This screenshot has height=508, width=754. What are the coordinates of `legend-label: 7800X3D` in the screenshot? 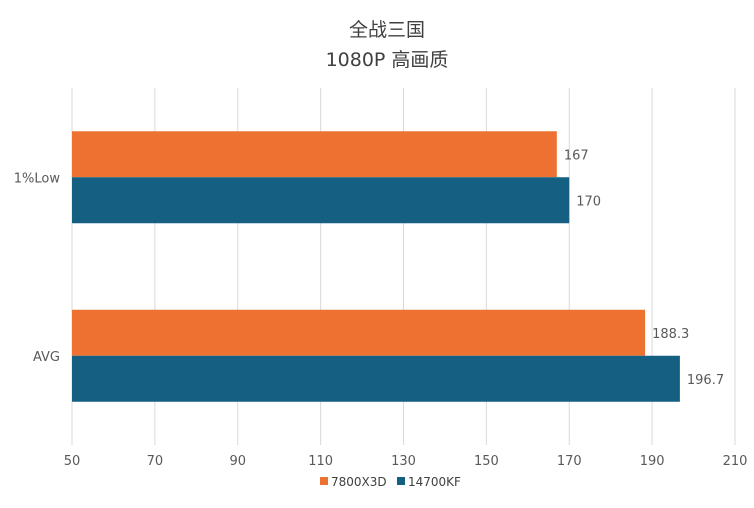 It's located at (359, 482).